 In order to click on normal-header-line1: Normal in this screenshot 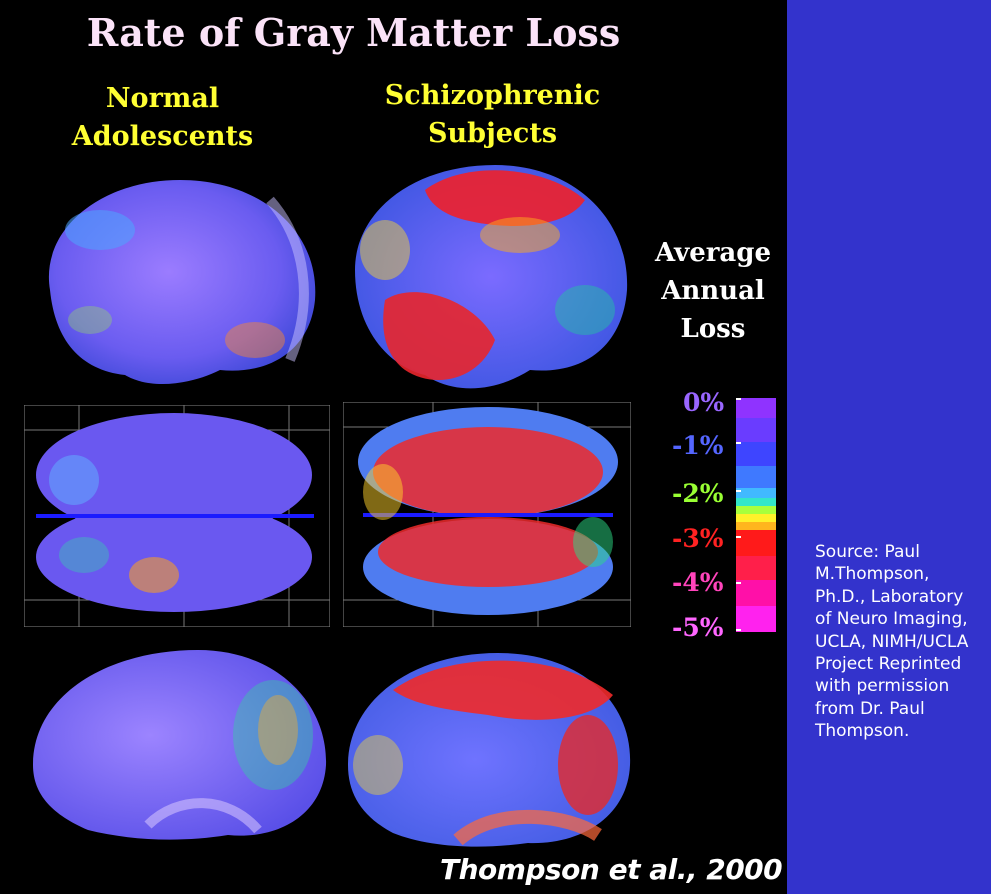, I will do `click(162, 98)`.